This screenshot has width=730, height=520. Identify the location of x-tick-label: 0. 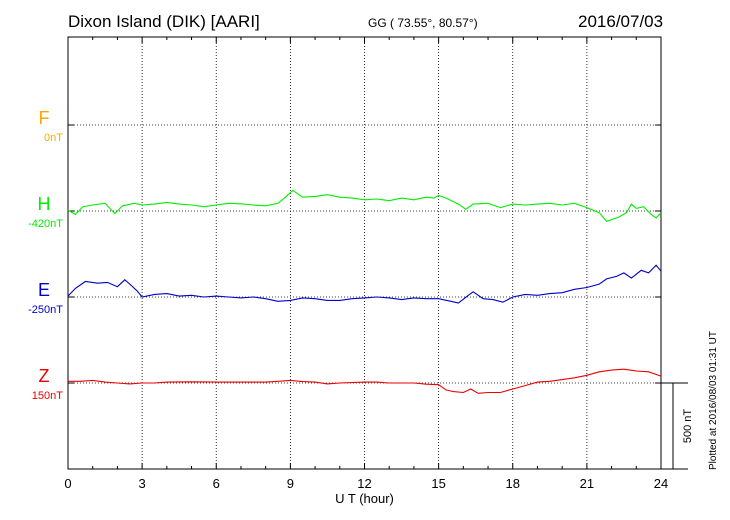
(67, 483).